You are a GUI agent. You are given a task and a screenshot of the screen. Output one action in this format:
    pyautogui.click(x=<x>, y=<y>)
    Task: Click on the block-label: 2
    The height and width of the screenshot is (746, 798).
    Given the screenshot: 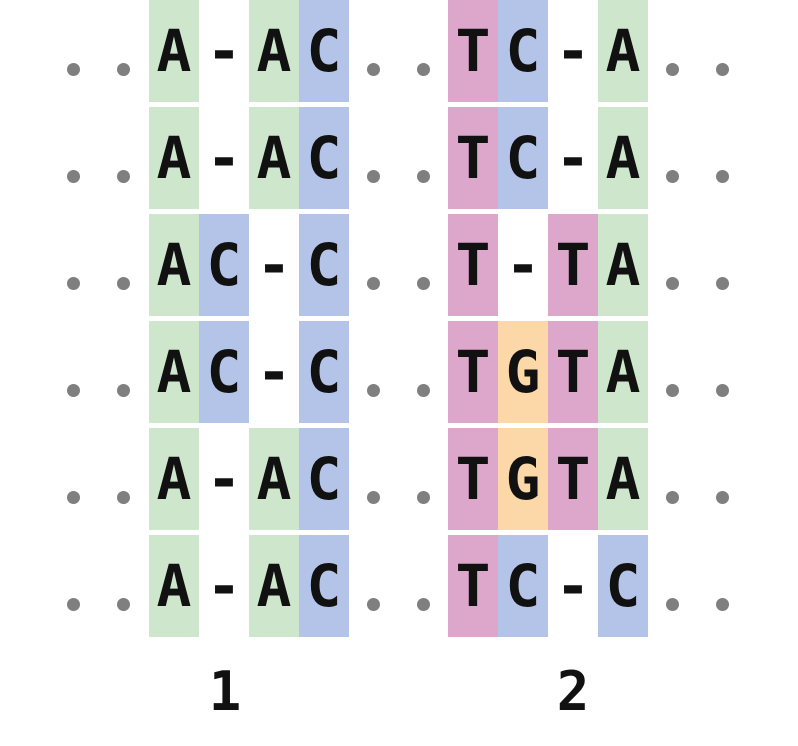 What is the action you would take?
    pyautogui.click(x=573, y=691)
    